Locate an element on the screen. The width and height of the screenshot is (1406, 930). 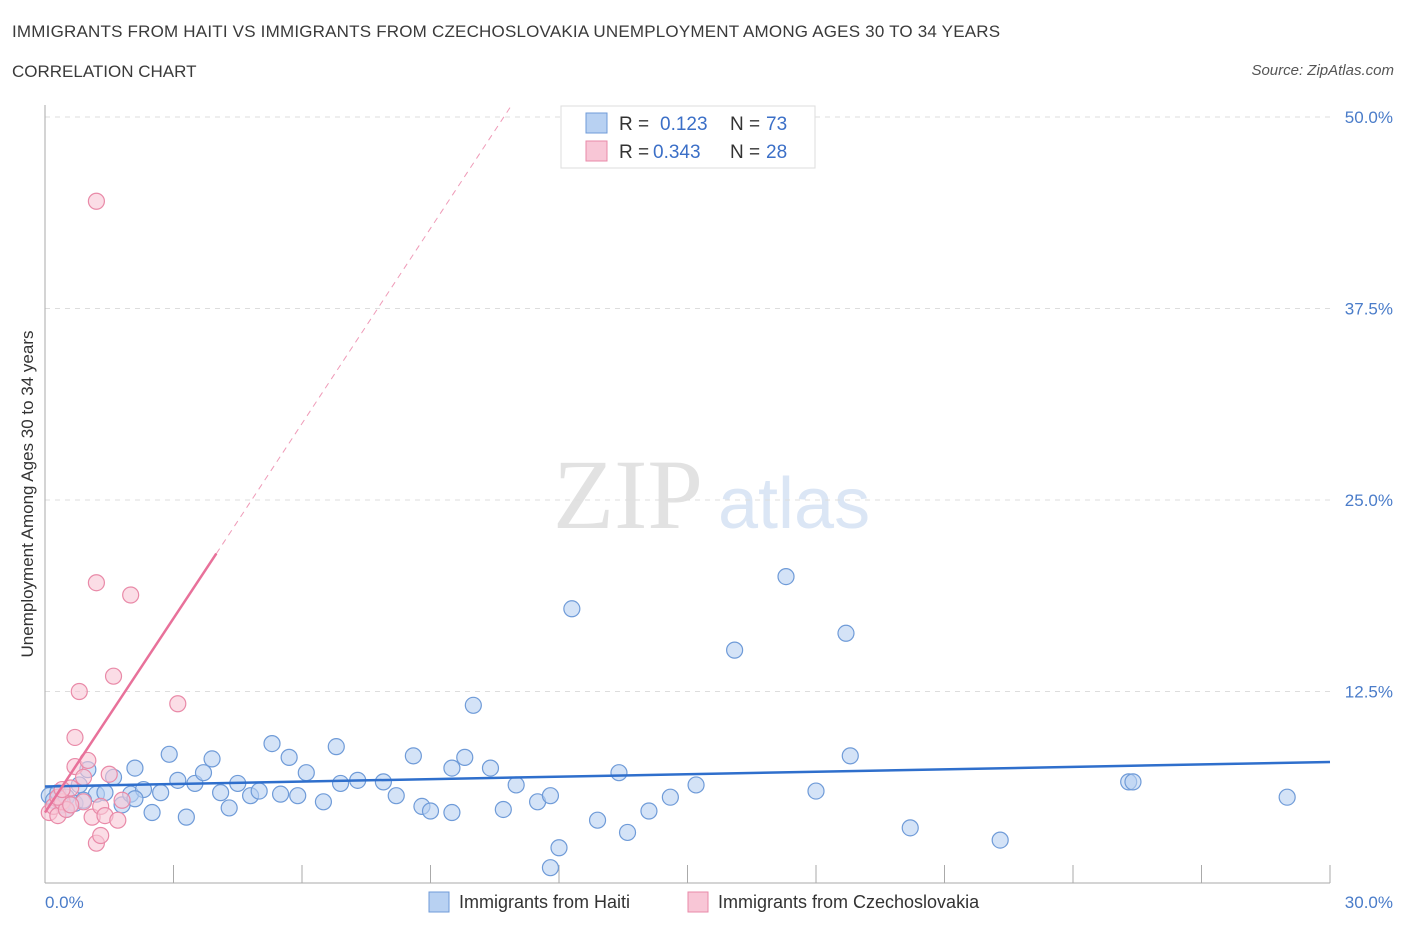
czech-legend-swatch is located at coordinates (596, 151).